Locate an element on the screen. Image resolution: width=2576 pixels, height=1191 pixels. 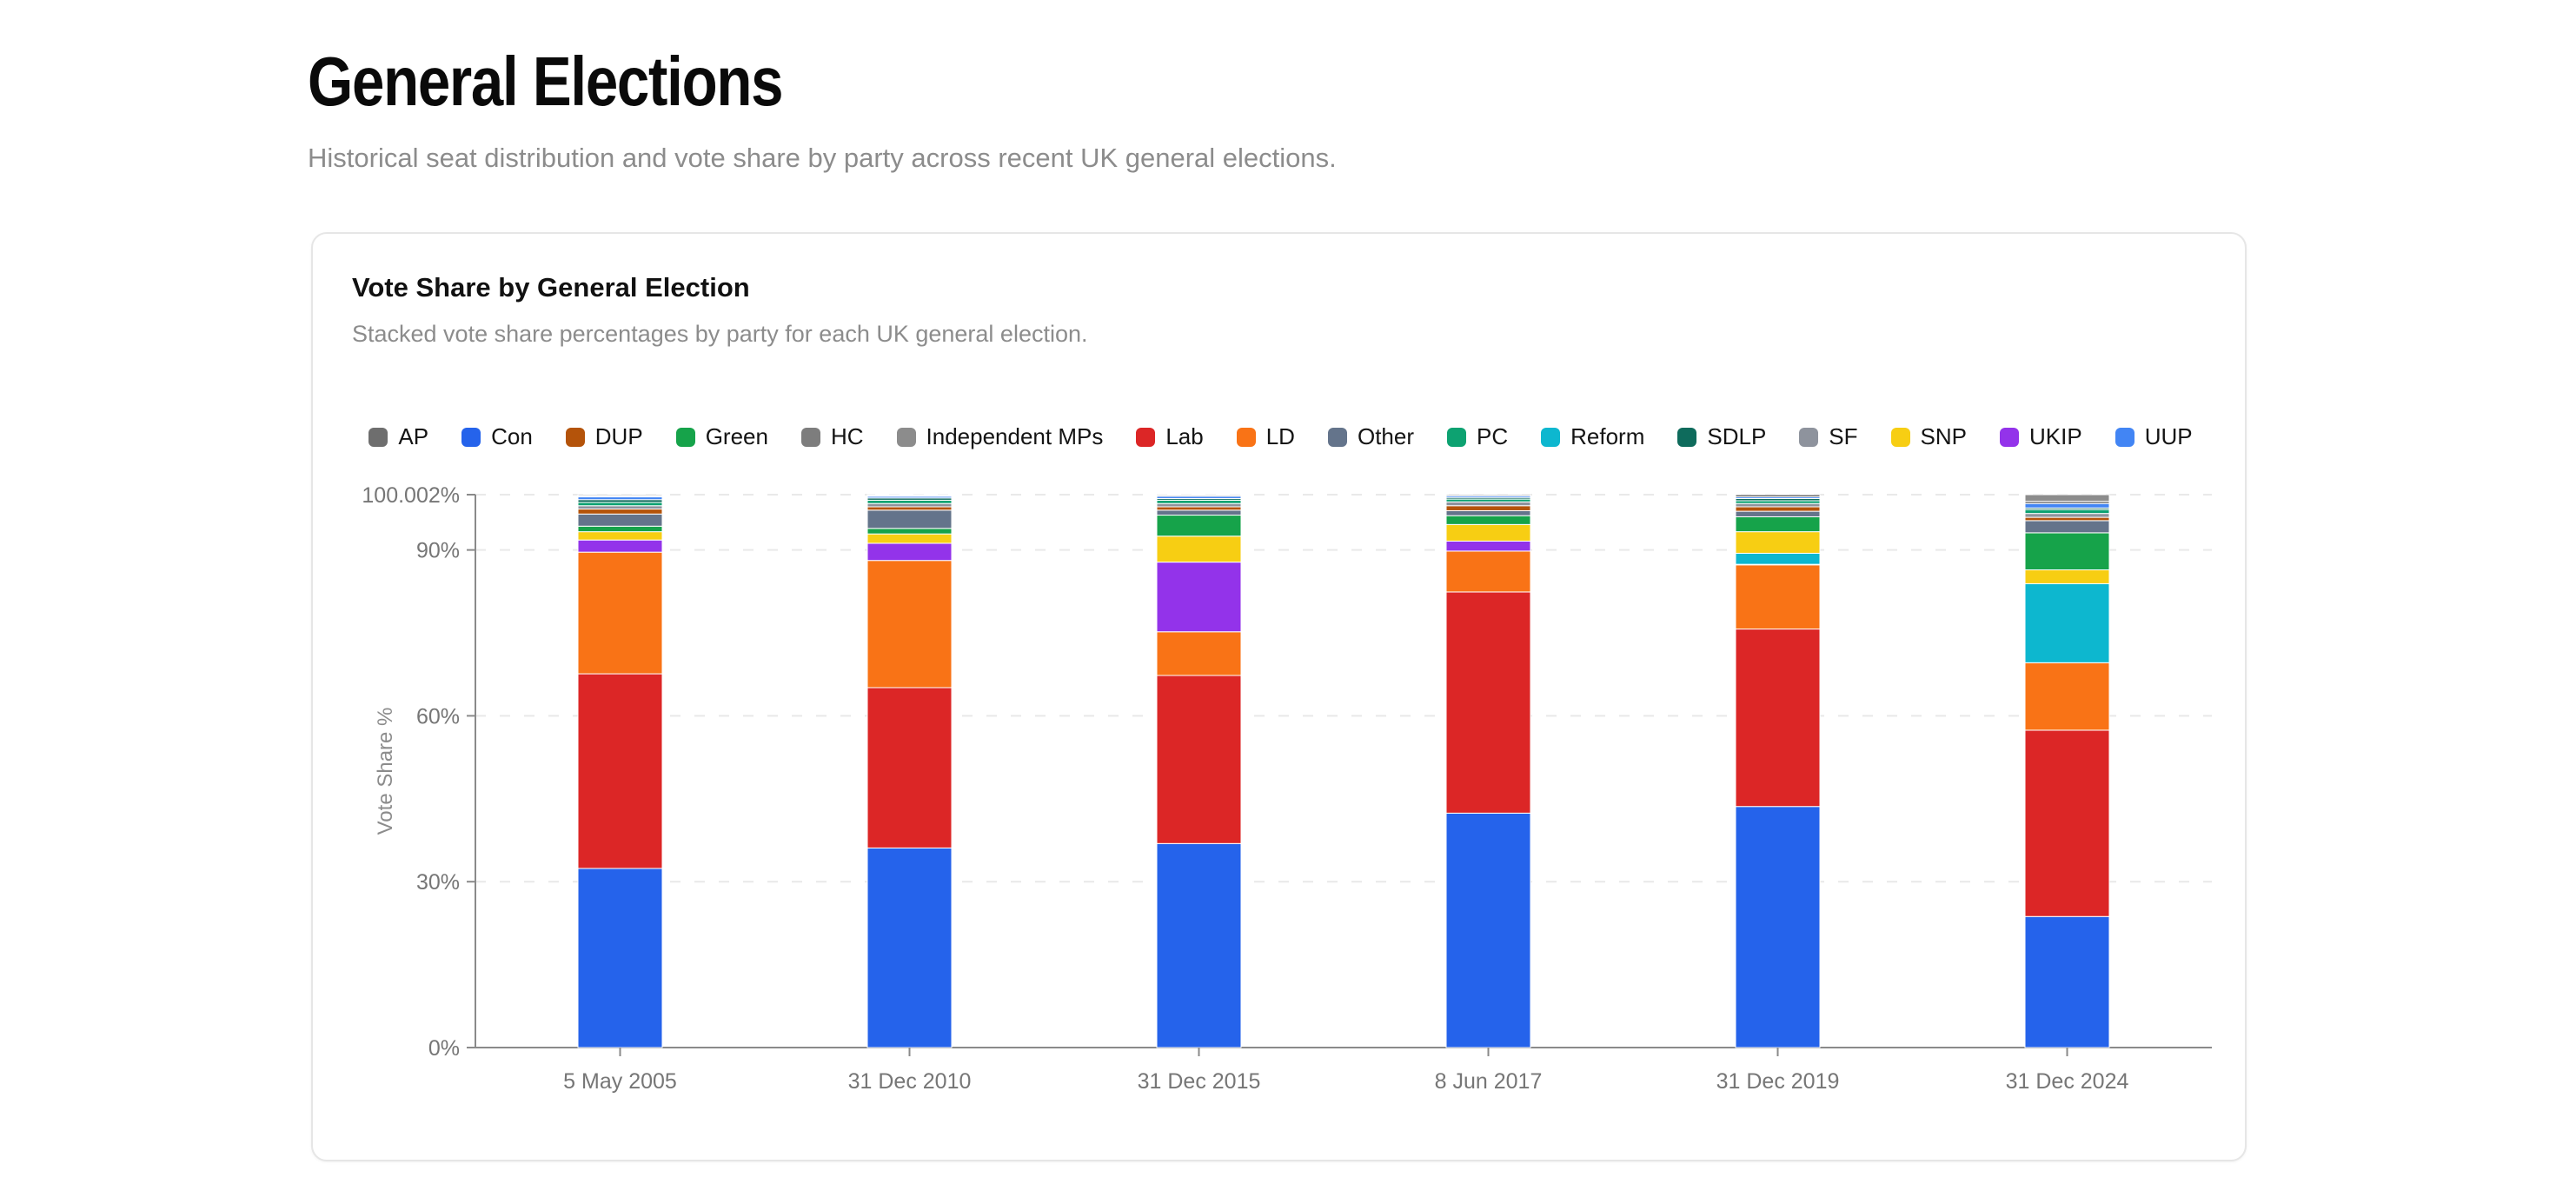
legend-item-ap: AP is located at coordinates (398, 436).